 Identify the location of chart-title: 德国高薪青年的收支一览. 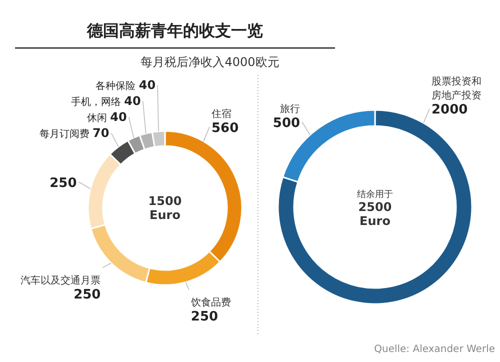
(174, 30).